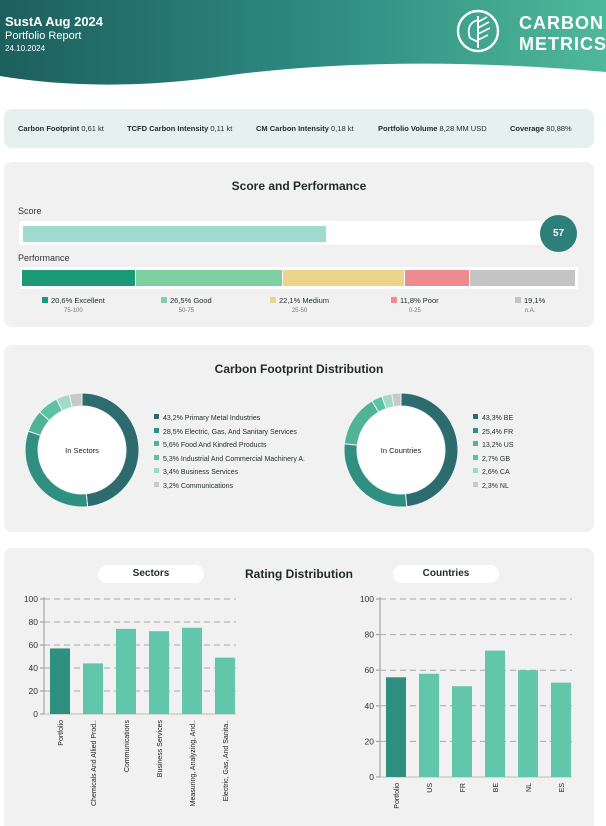  Describe the element at coordinates (25, 48) in the screenshot. I see `report-date: 24.10.2024` at that location.